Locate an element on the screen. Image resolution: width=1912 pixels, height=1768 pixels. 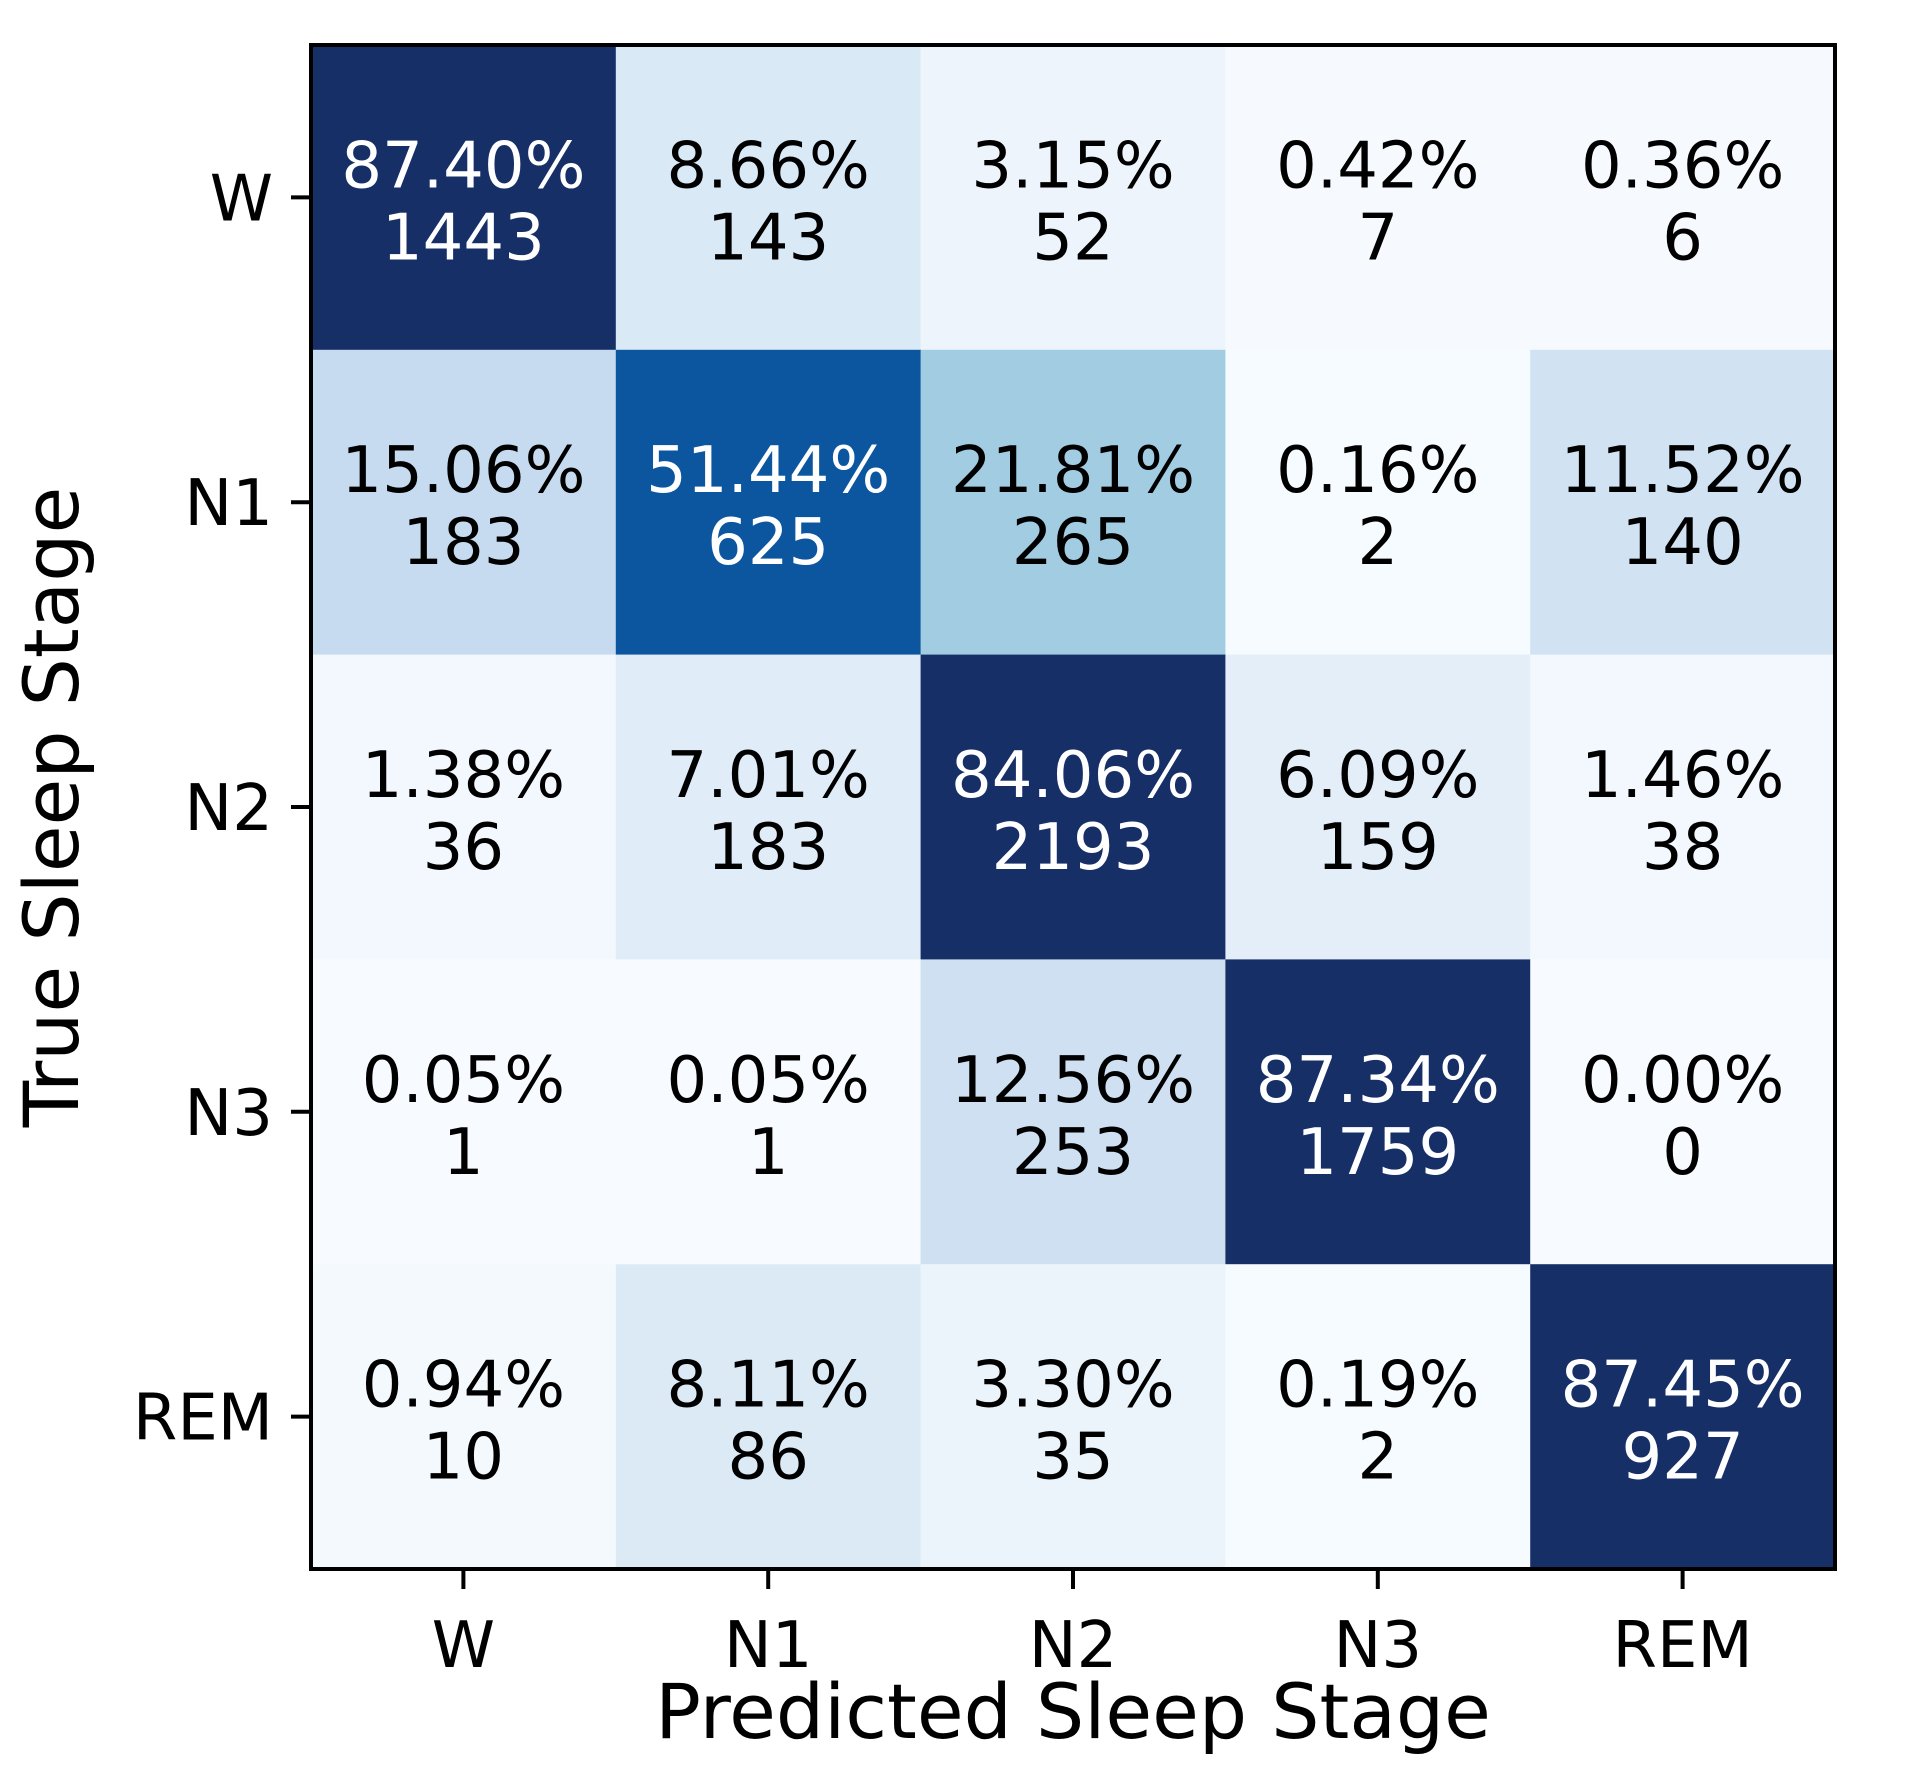
cell-percent-label: 8.11% is located at coordinates (768, 1386).